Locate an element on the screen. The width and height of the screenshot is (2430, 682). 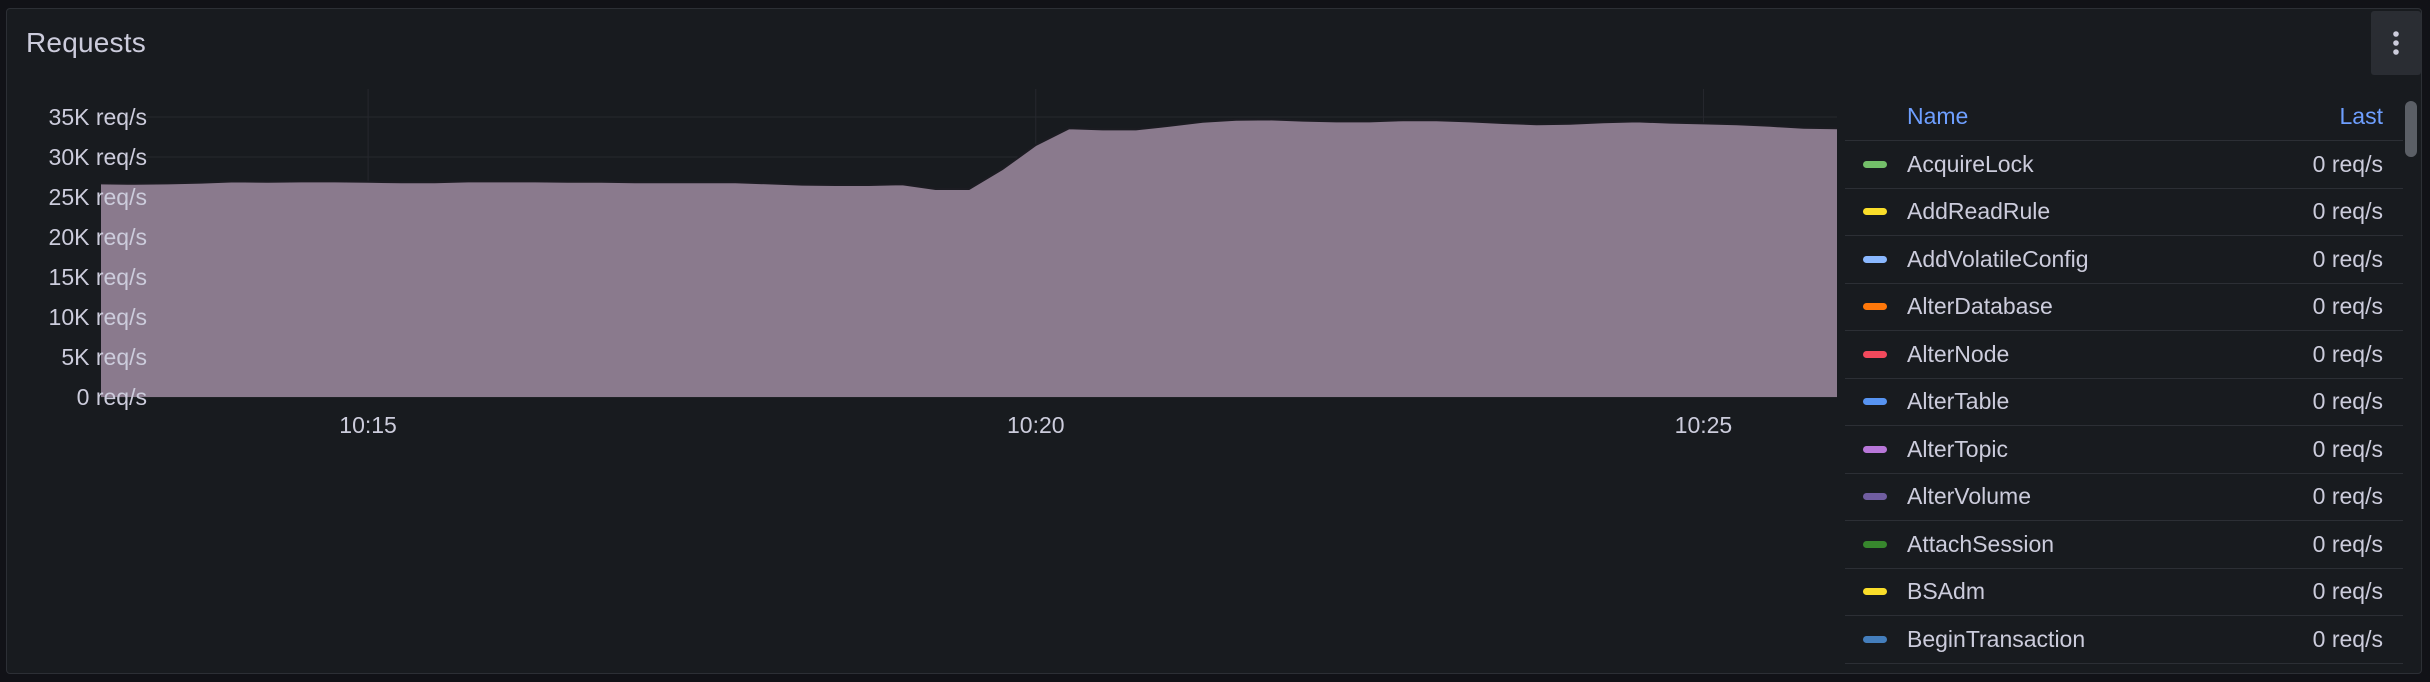
legend-item-name: AddVolatileConfig is located at coordinates (2110, 259).